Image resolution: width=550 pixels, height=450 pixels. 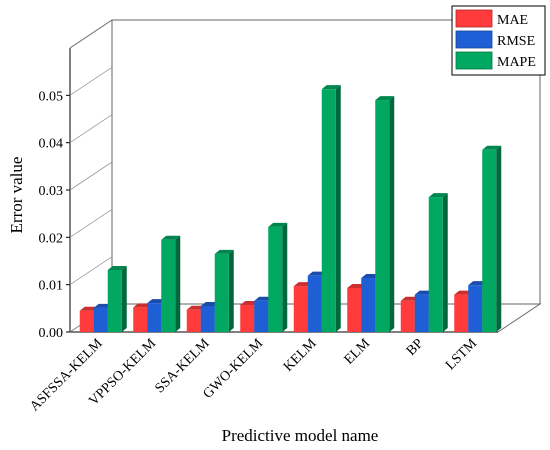 I want to click on legend: MAE RMSE MAPE, so click(x=498, y=40).